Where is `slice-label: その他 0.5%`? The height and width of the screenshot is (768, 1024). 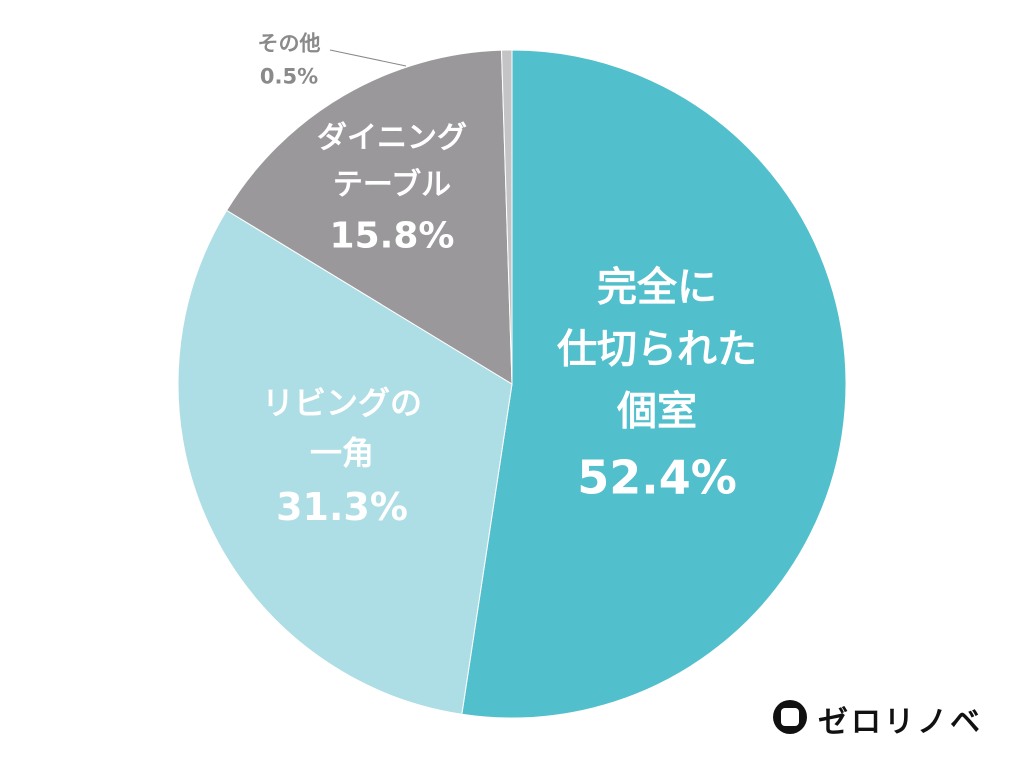 slice-label: その他 0.5% is located at coordinates (289, 59).